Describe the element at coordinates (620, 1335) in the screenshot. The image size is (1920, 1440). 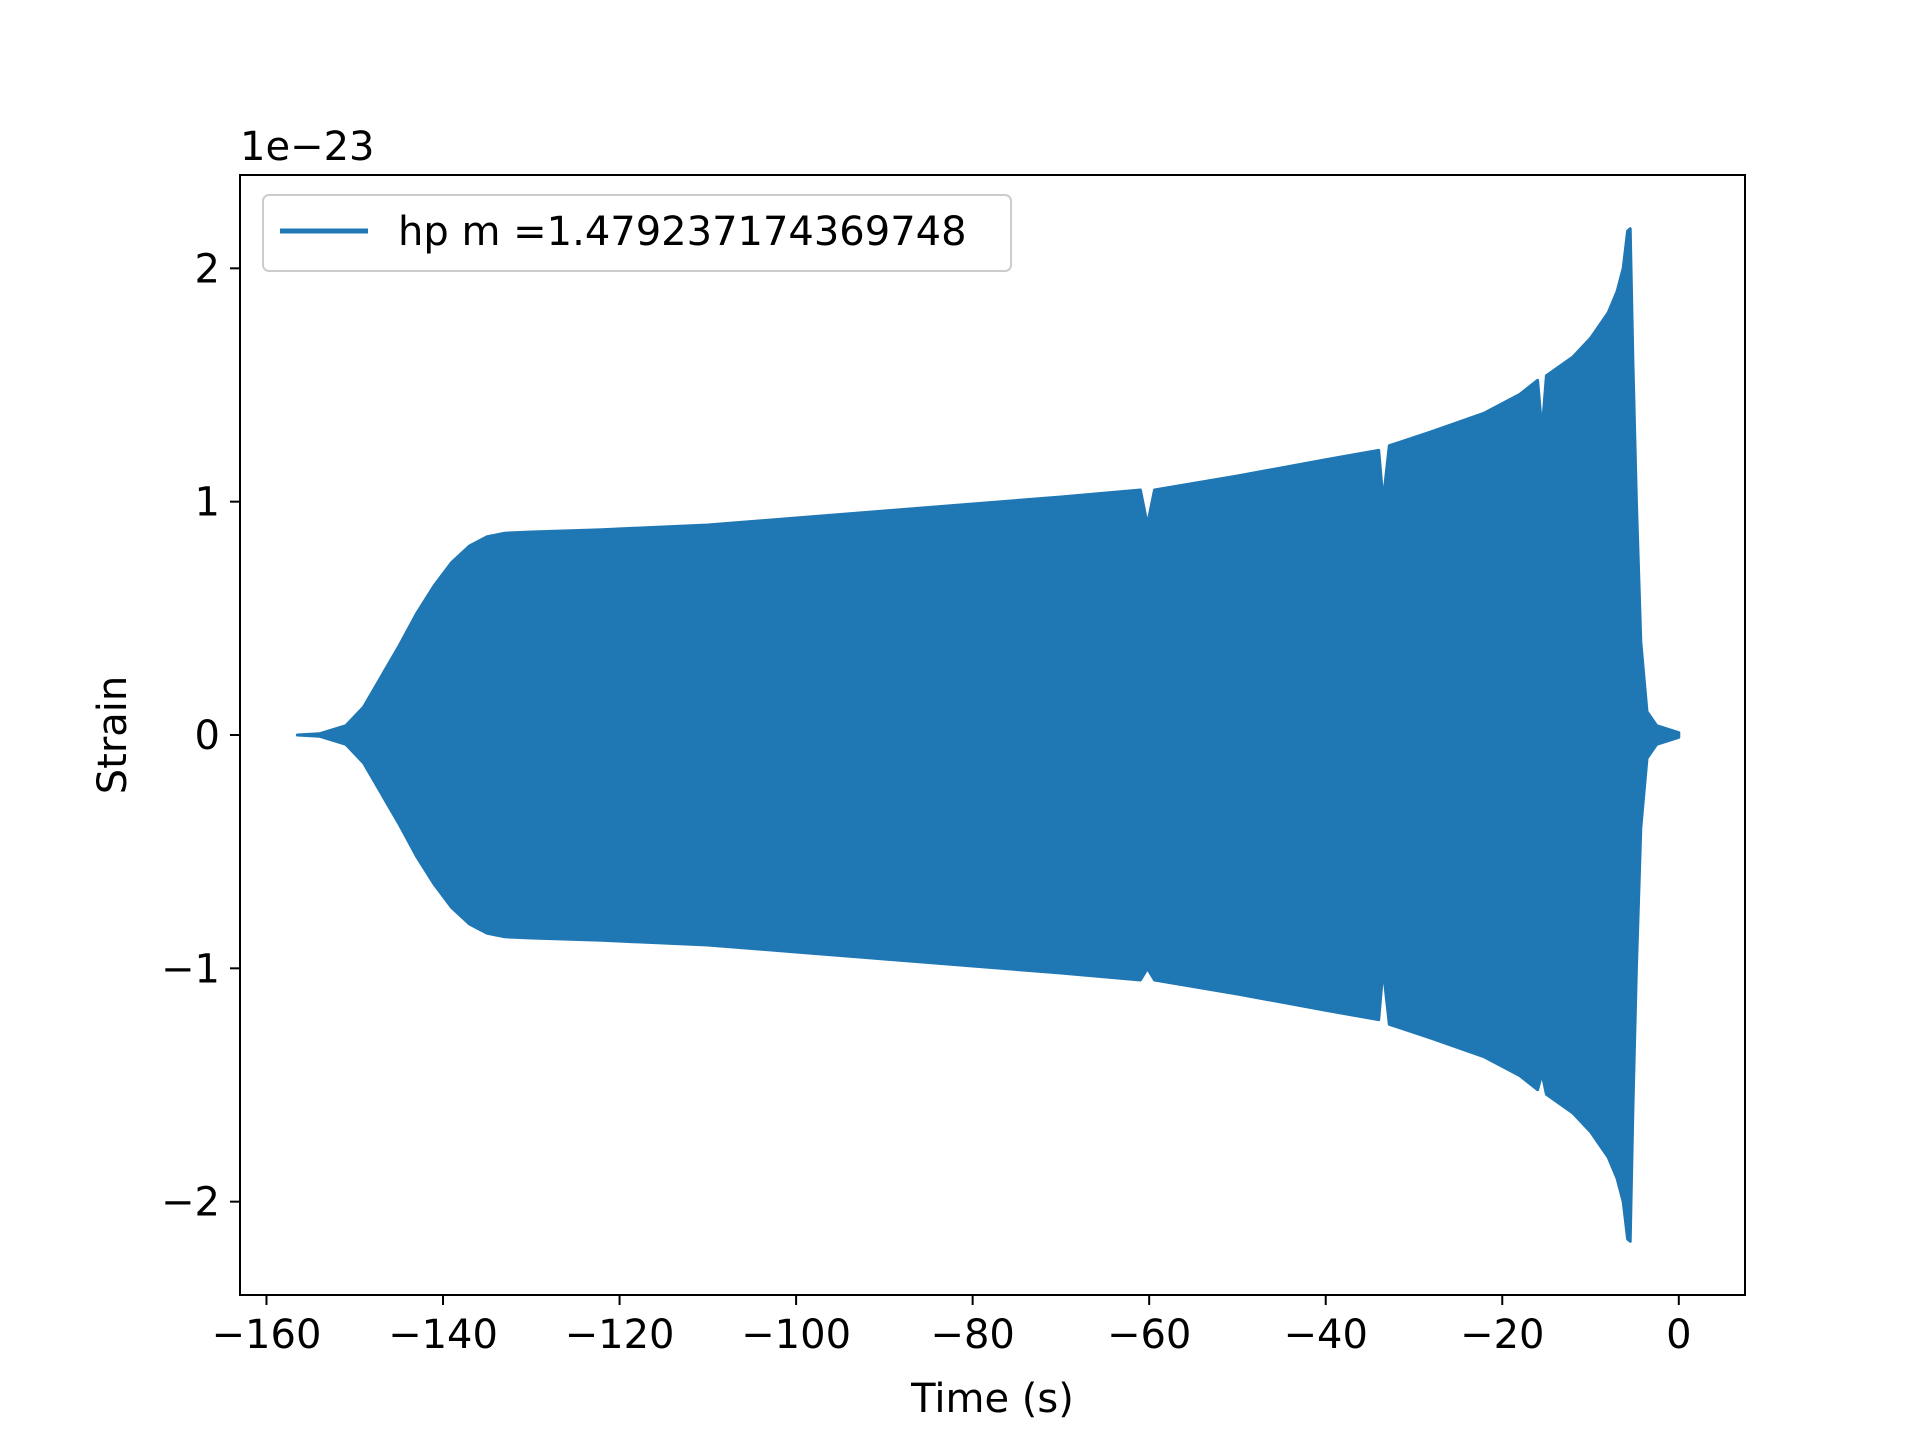
I see `x-tick-label: −120` at that location.